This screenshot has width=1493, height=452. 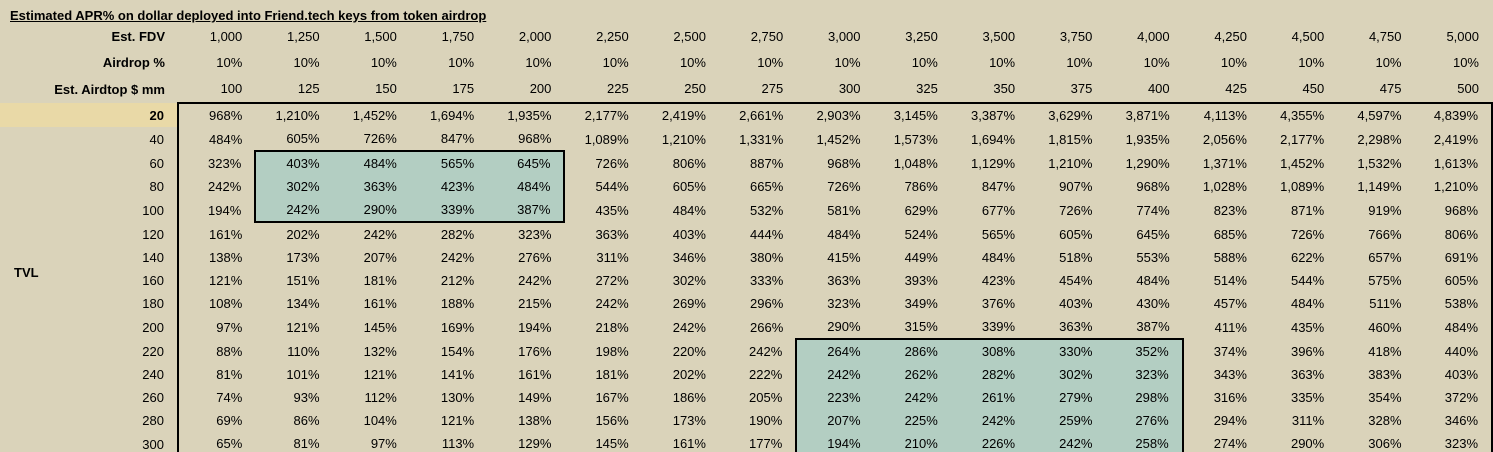 I want to click on param-value: 250, so click(x=695, y=88).